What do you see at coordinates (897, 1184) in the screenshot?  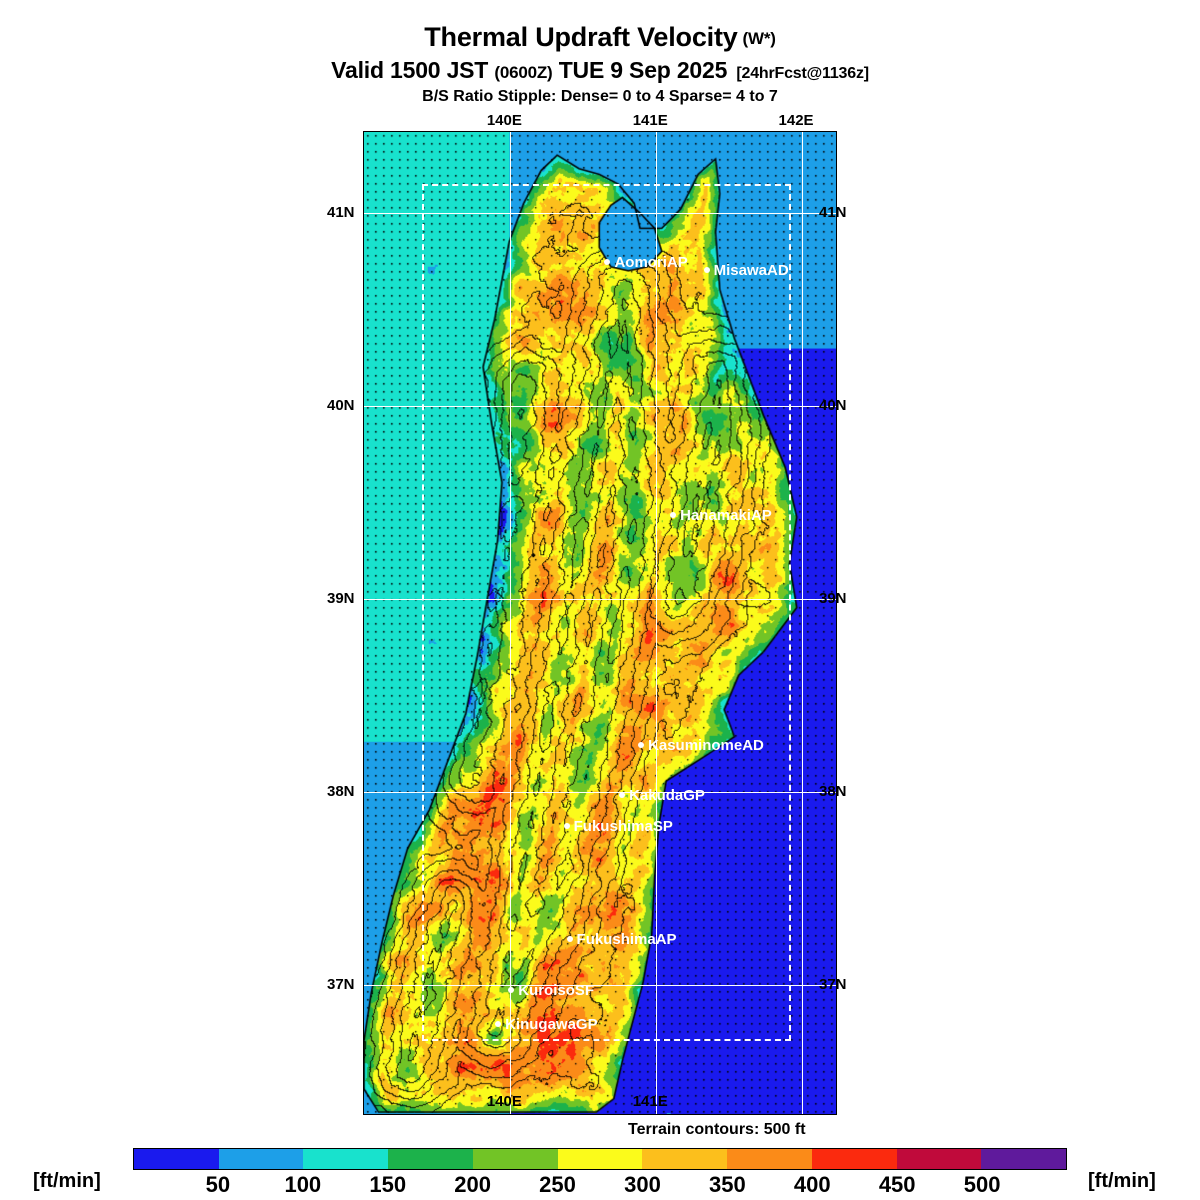 I see `colorbar-tick: 450` at bounding box center [897, 1184].